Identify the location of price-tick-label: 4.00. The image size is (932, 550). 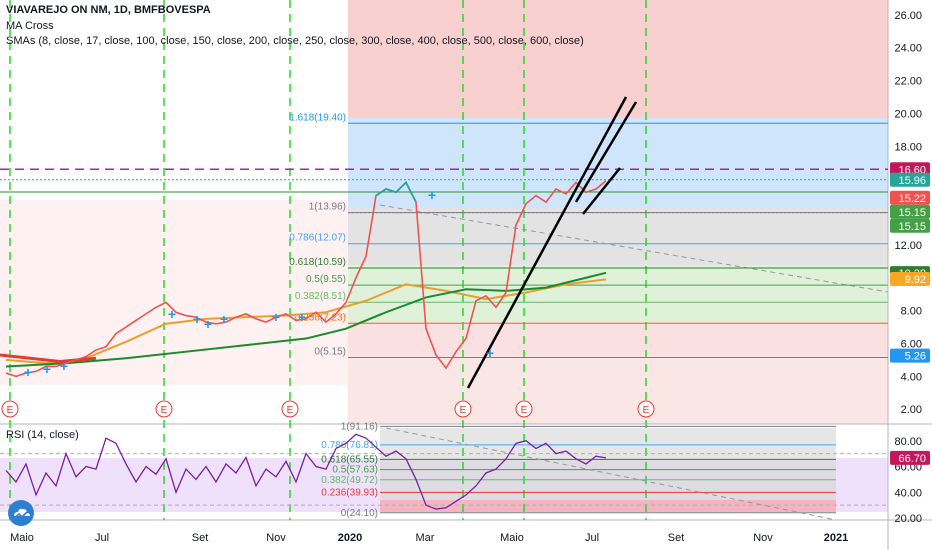
(911, 377).